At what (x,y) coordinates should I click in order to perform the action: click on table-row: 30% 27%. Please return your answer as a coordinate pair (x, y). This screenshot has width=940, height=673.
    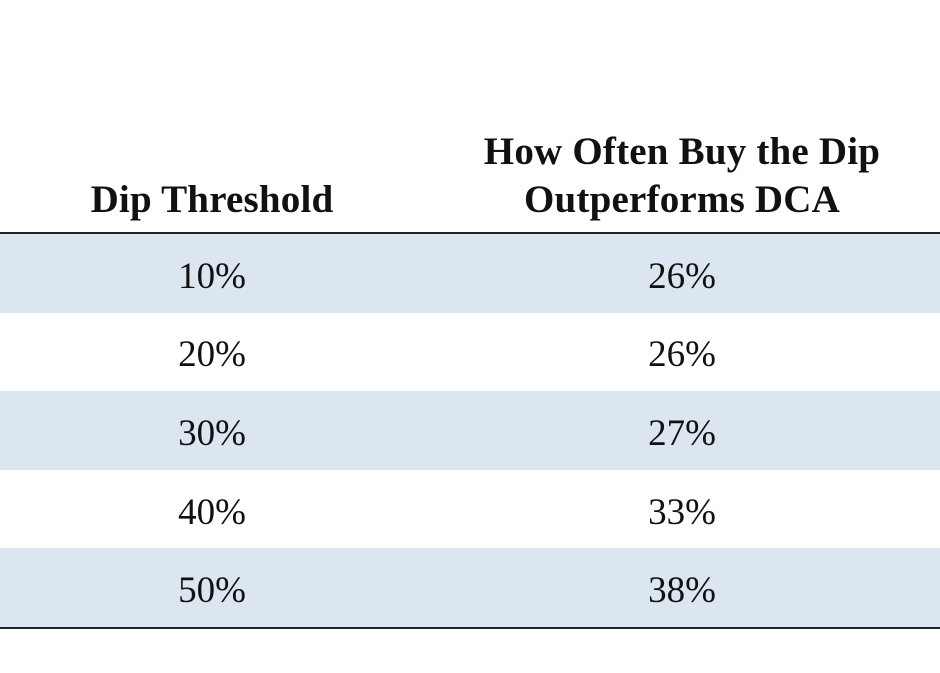
    Looking at the image, I should click on (470, 430).